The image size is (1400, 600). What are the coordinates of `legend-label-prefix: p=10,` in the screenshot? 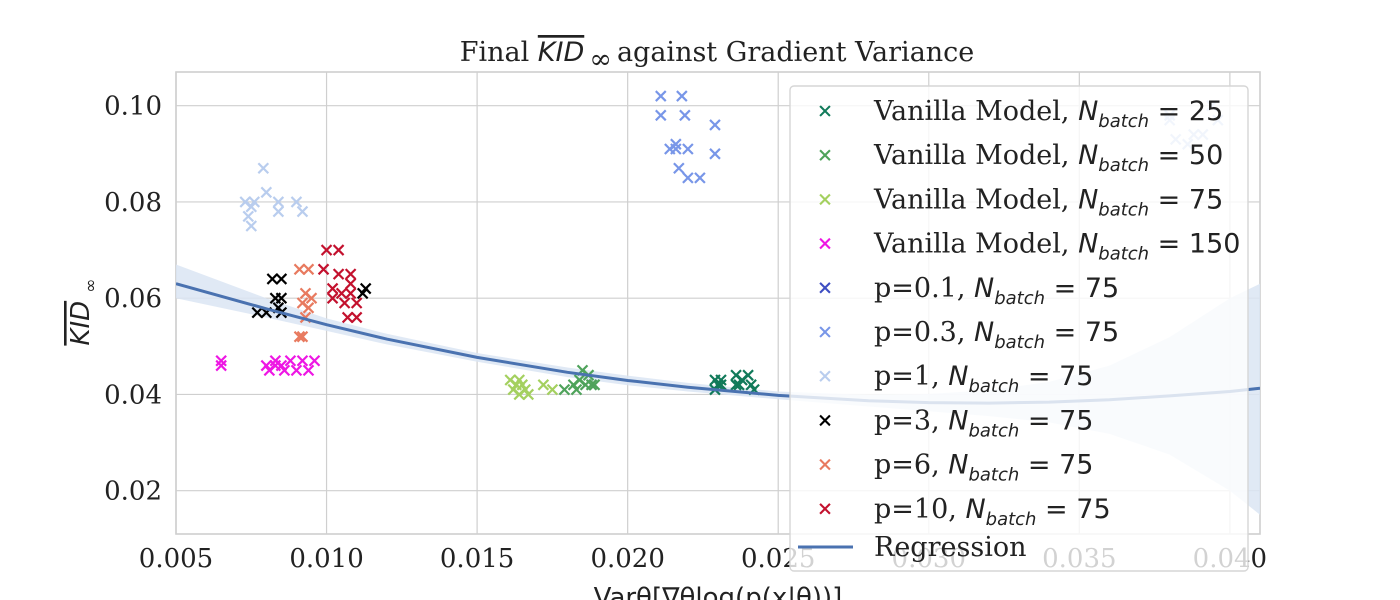 It's located at (919, 509).